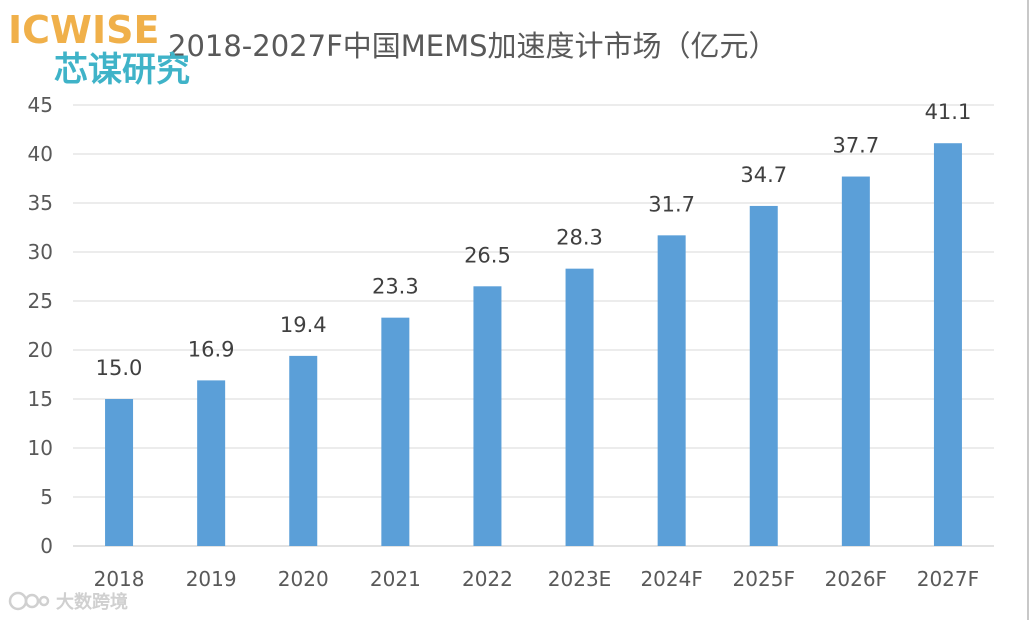  Describe the element at coordinates (40, 350) in the screenshot. I see `y-tick-label: 20` at that location.